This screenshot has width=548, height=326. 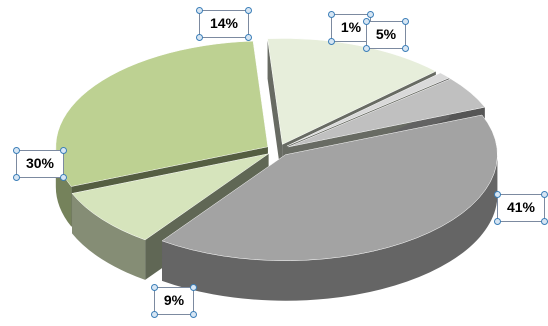 What do you see at coordinates (63, 186) in the screenshot?
I see `slice-30-side` at bounding box center [63, 186].